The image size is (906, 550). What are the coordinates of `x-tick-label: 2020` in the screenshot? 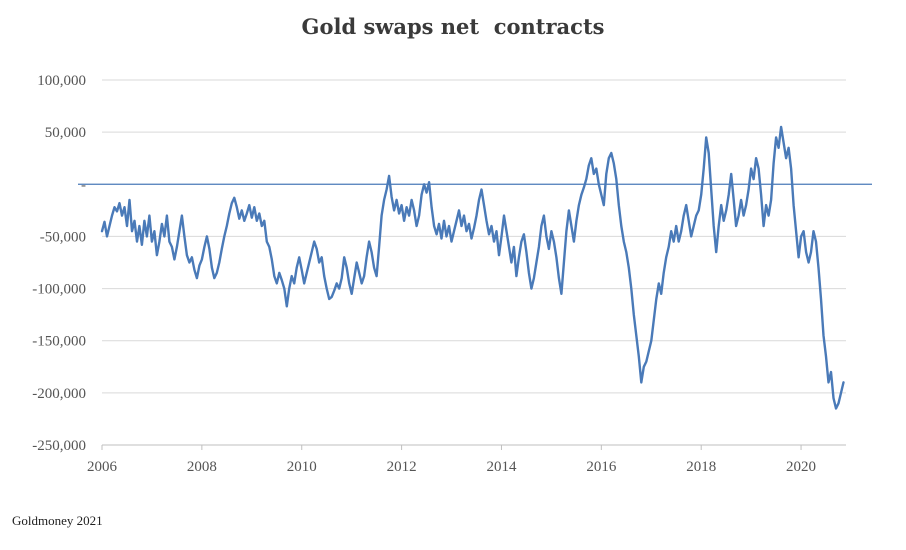 It's located at (801, 467).